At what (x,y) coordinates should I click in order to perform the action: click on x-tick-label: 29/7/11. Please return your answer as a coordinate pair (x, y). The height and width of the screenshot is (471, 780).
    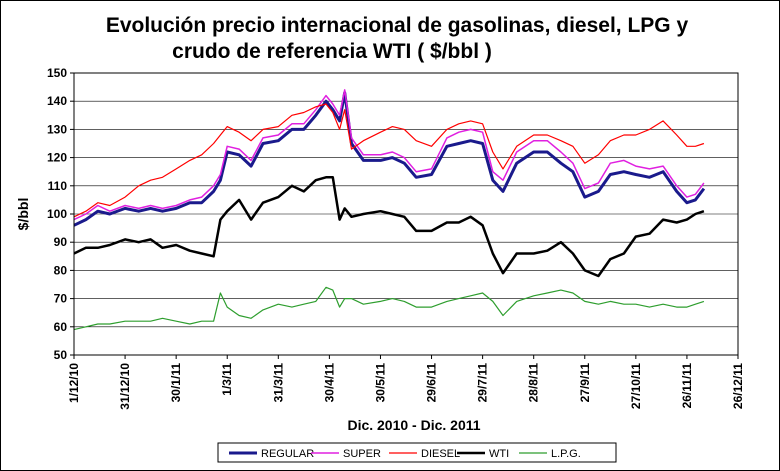
    Looking at the image, I should click on (483, 383).